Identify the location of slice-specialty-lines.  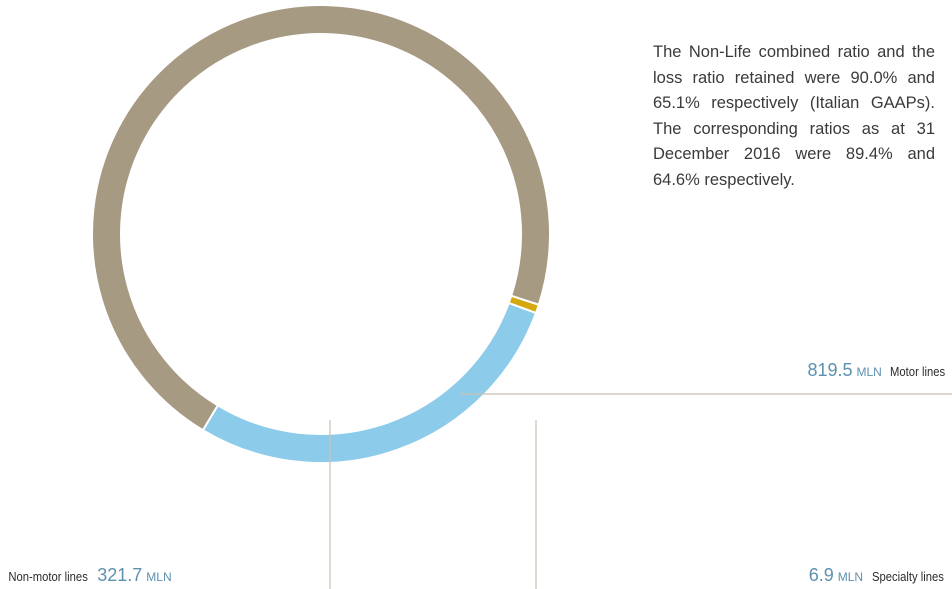
(524, 304).